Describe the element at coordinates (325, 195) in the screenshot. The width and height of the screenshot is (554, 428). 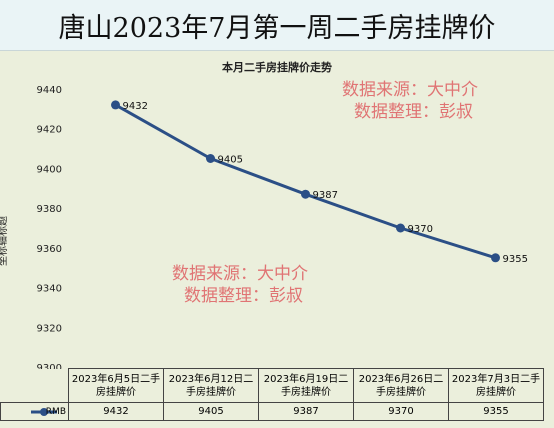
I see `data-label: 9387` at that location.